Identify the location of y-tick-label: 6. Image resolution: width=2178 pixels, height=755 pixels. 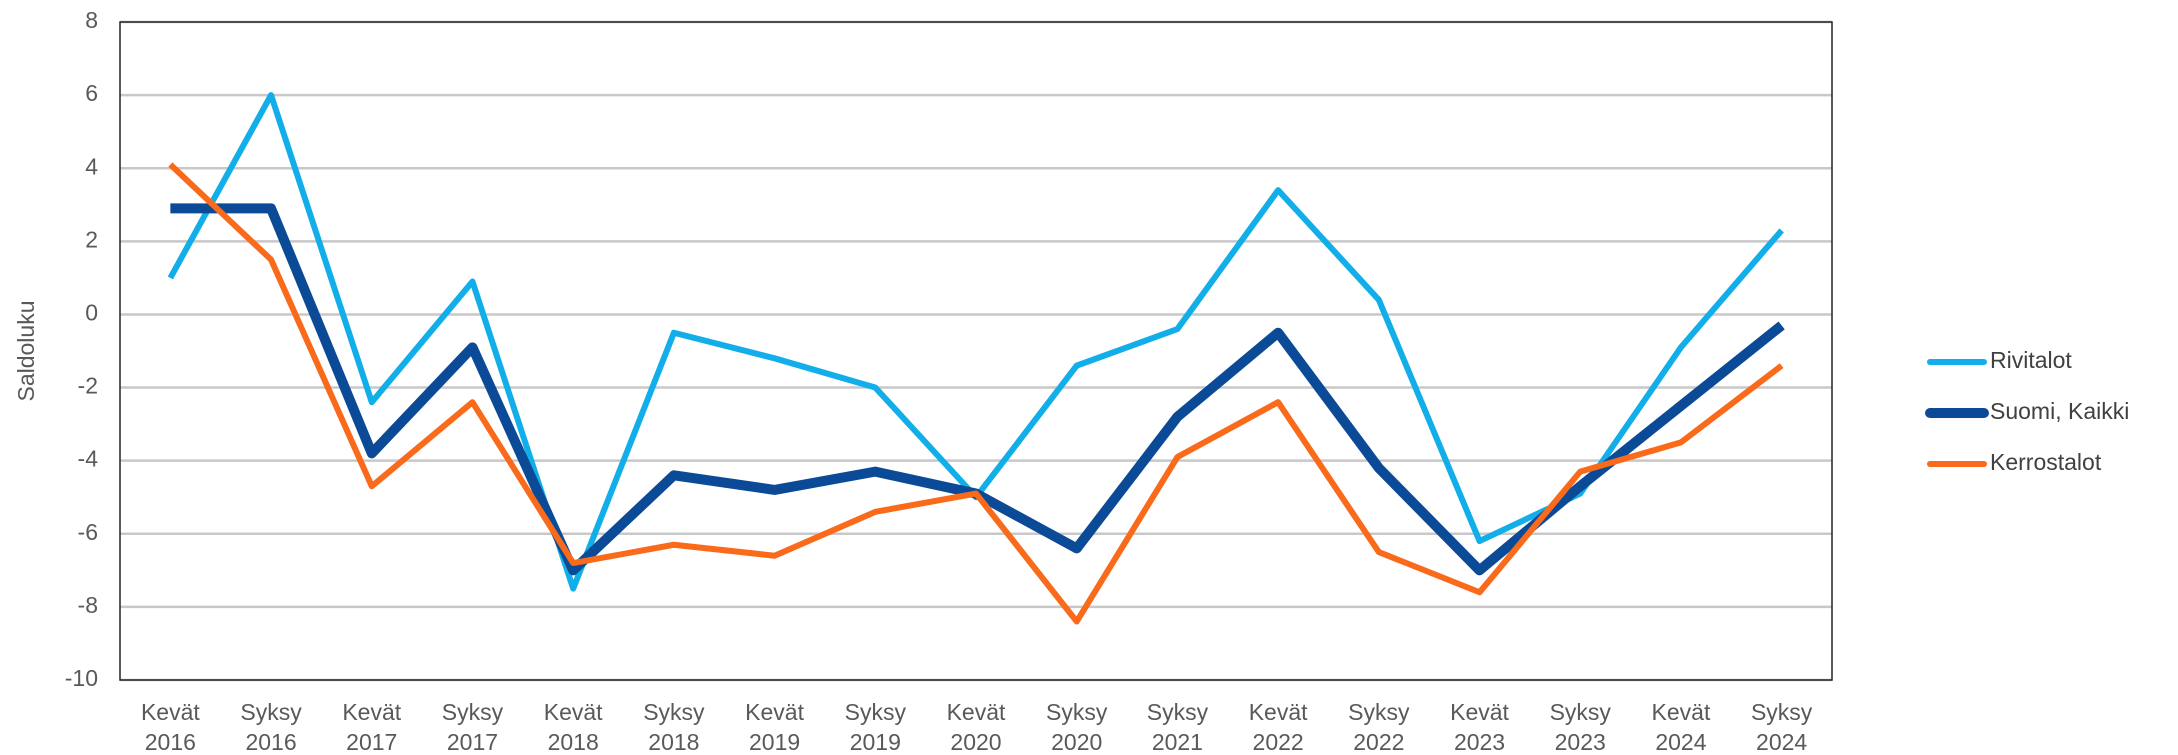
(91, 93).